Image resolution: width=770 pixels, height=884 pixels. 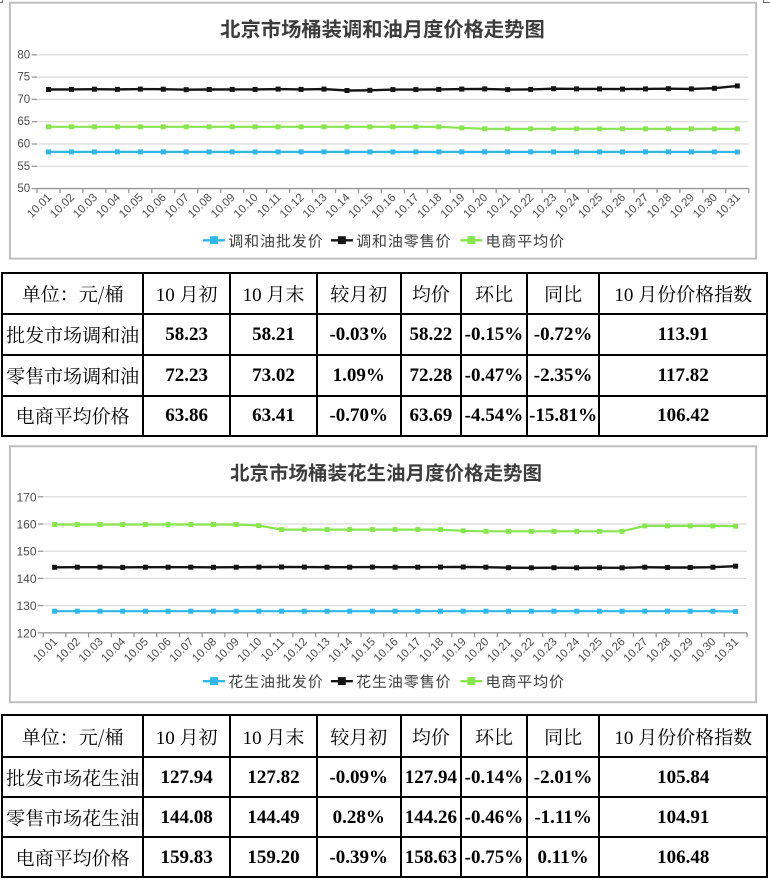 What do you see at coordinates (26, 497) in the screenshot?
I see `svg-text: 170` at bounding box center [26, 497].